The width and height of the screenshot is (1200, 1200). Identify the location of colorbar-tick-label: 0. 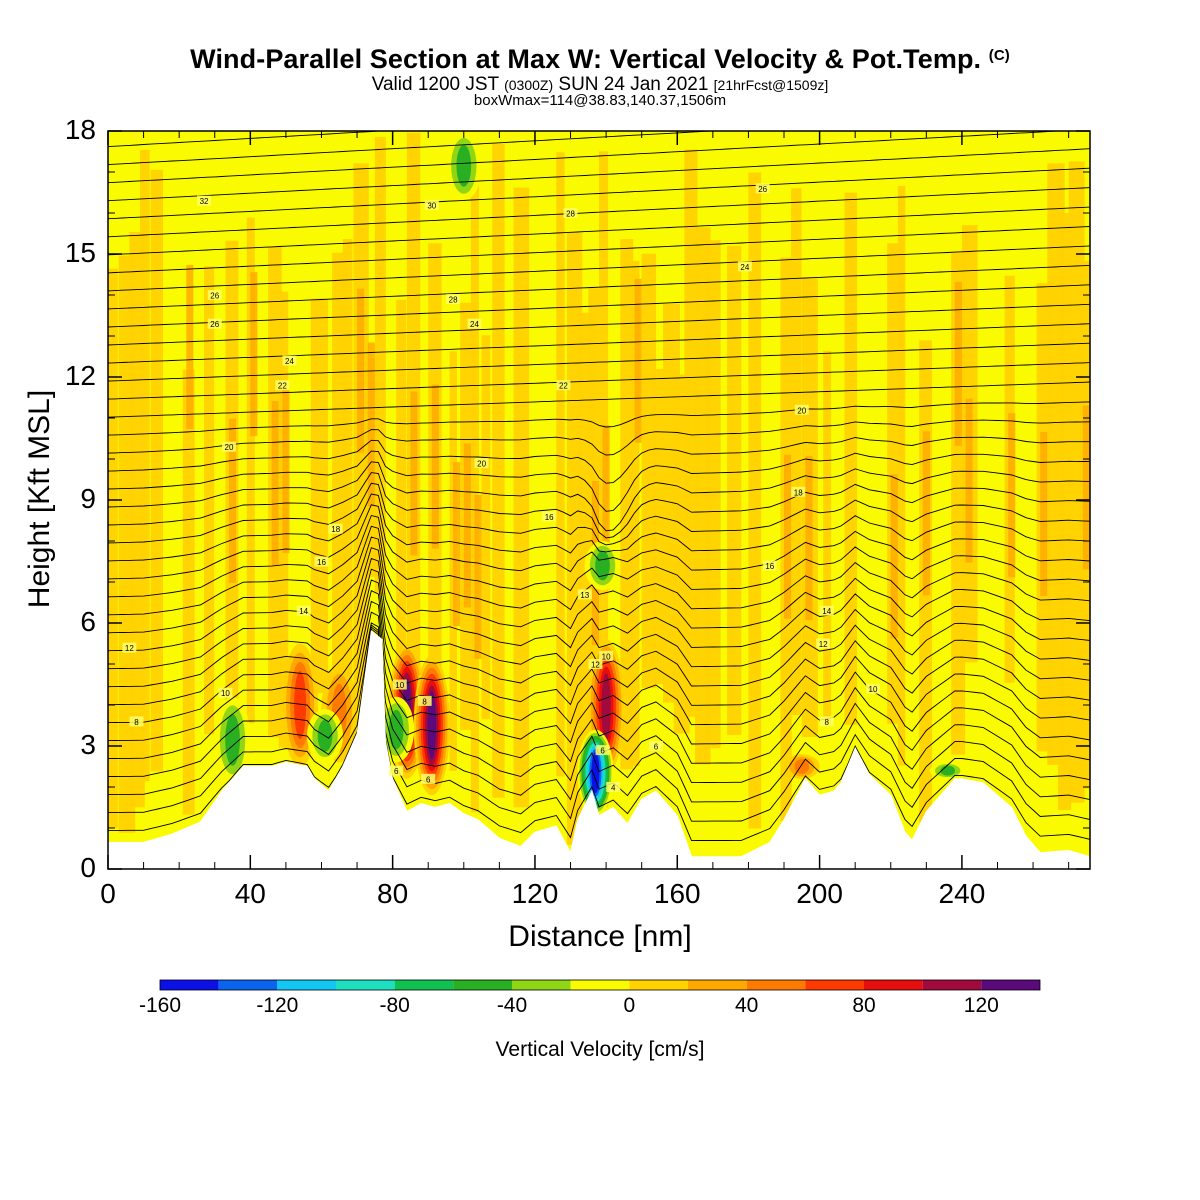
(629, 1005).